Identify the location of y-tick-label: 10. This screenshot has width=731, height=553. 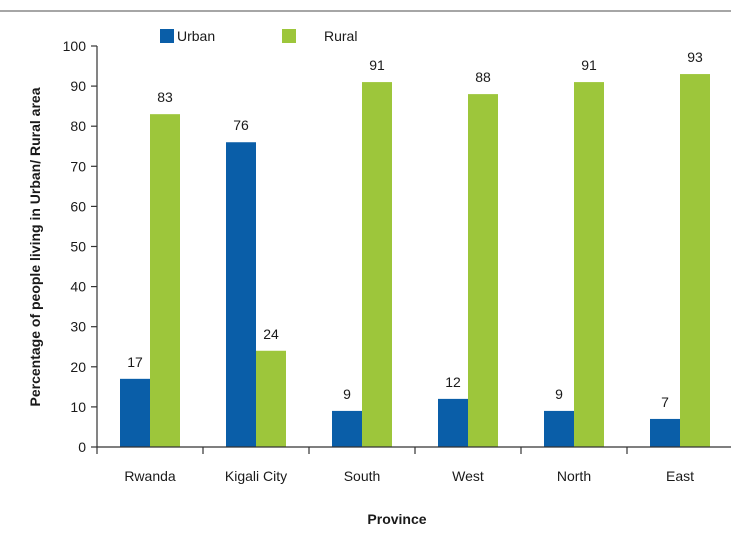
(78, 407).